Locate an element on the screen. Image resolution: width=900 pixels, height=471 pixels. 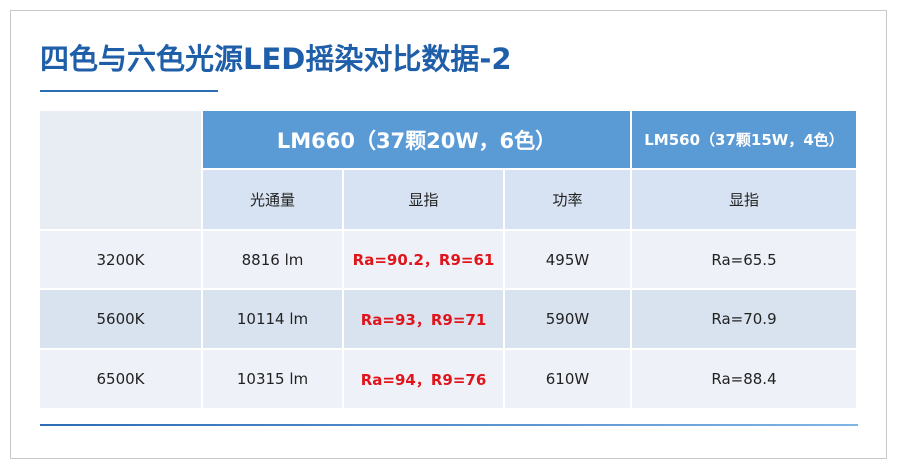
column-header: 光通量 is located at coordinates (273, 200).